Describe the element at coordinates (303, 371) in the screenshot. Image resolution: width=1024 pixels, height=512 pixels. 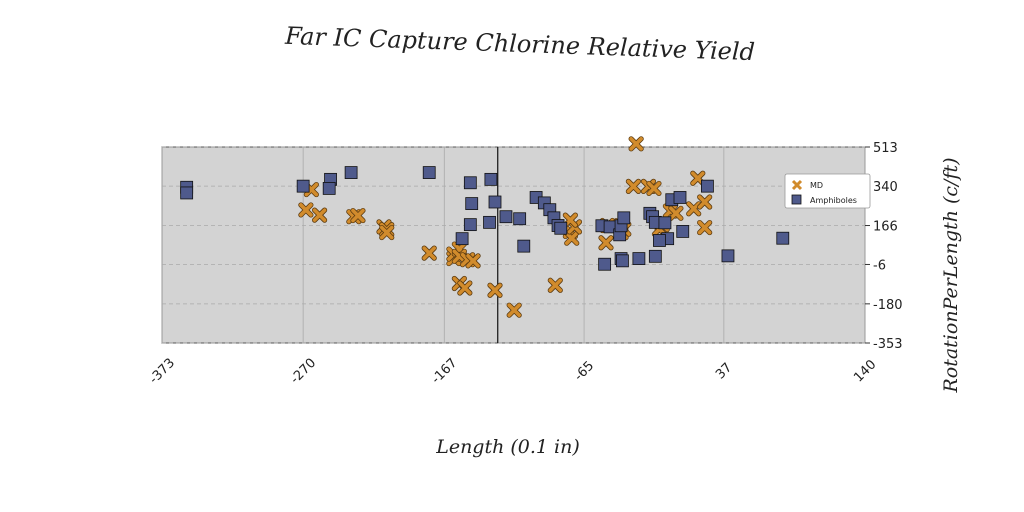
I see `x-tick-label: -270` at that location.